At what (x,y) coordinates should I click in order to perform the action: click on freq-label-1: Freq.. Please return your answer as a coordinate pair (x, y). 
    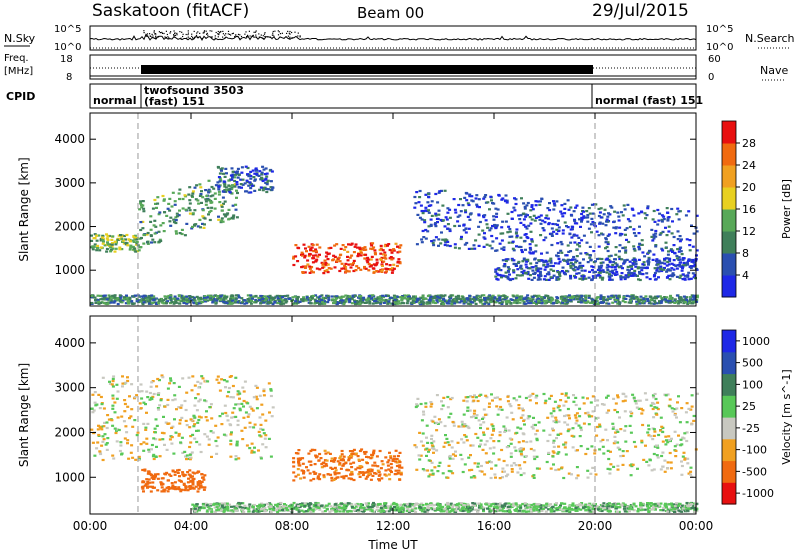
    Looking at the image, I should click on (16, 58).